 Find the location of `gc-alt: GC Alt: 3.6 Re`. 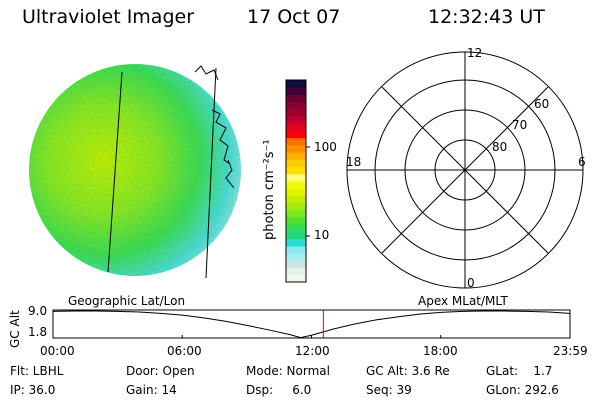

gc-alt: GC Alt: 3.6 Re is located at coordinates (408, 371).